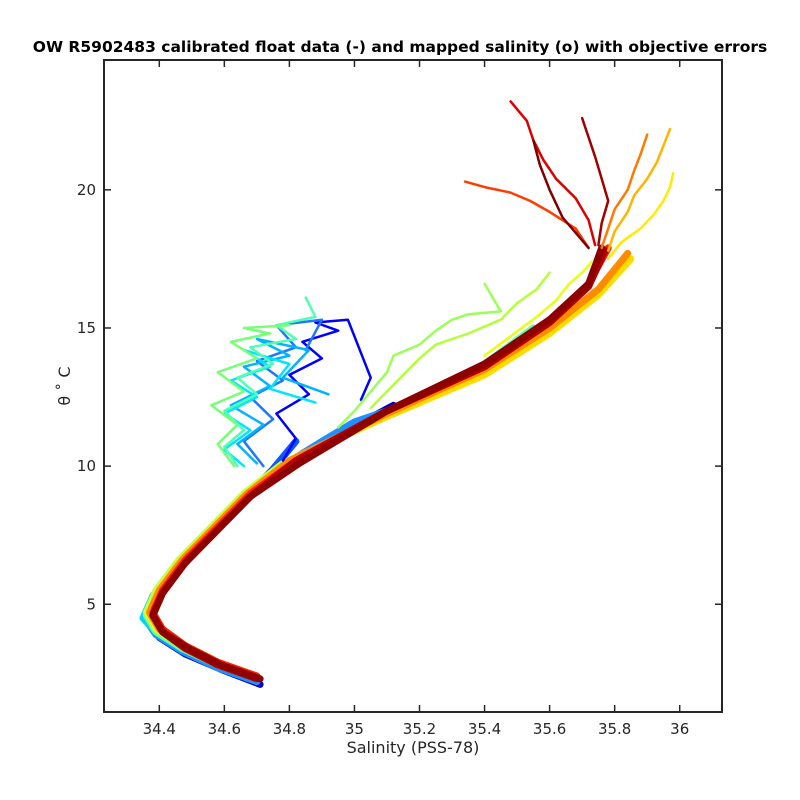 The image size is (800, 800). I want to click on y-axis-label: θ ˚ C, so click(64, 385).